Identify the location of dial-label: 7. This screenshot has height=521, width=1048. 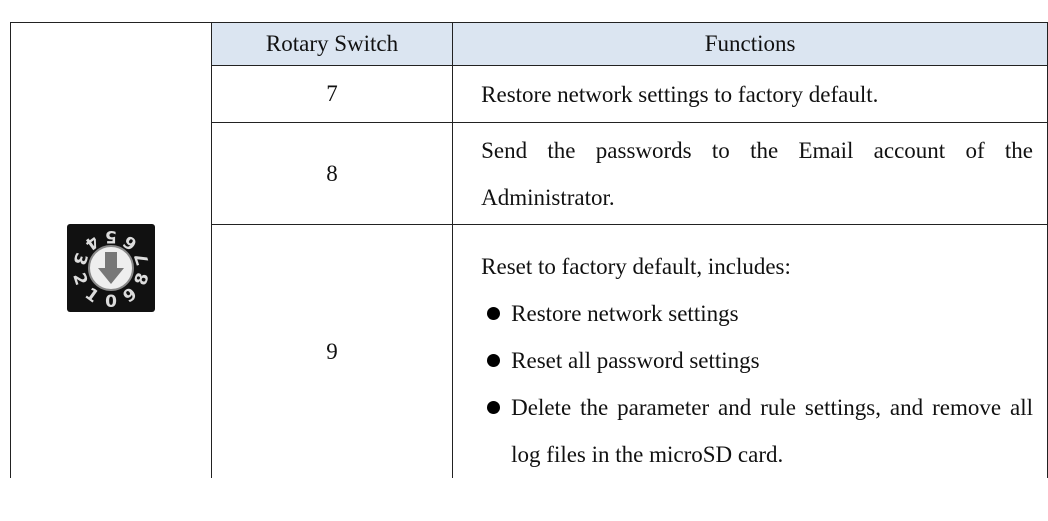
(142, 258).